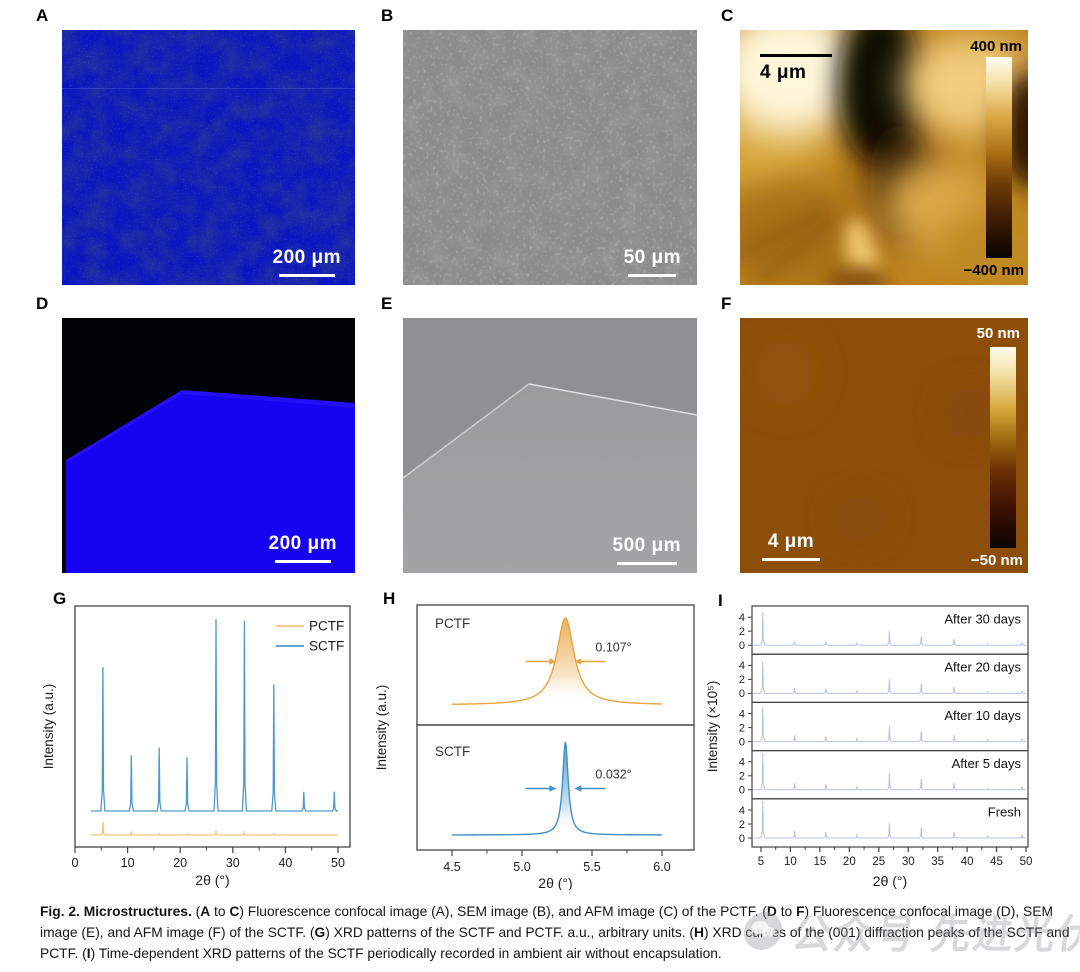 The width and height of the screenshot is (1080, 972). I want to click on colorbar-min-label: −50 nm, so click(996, 560).